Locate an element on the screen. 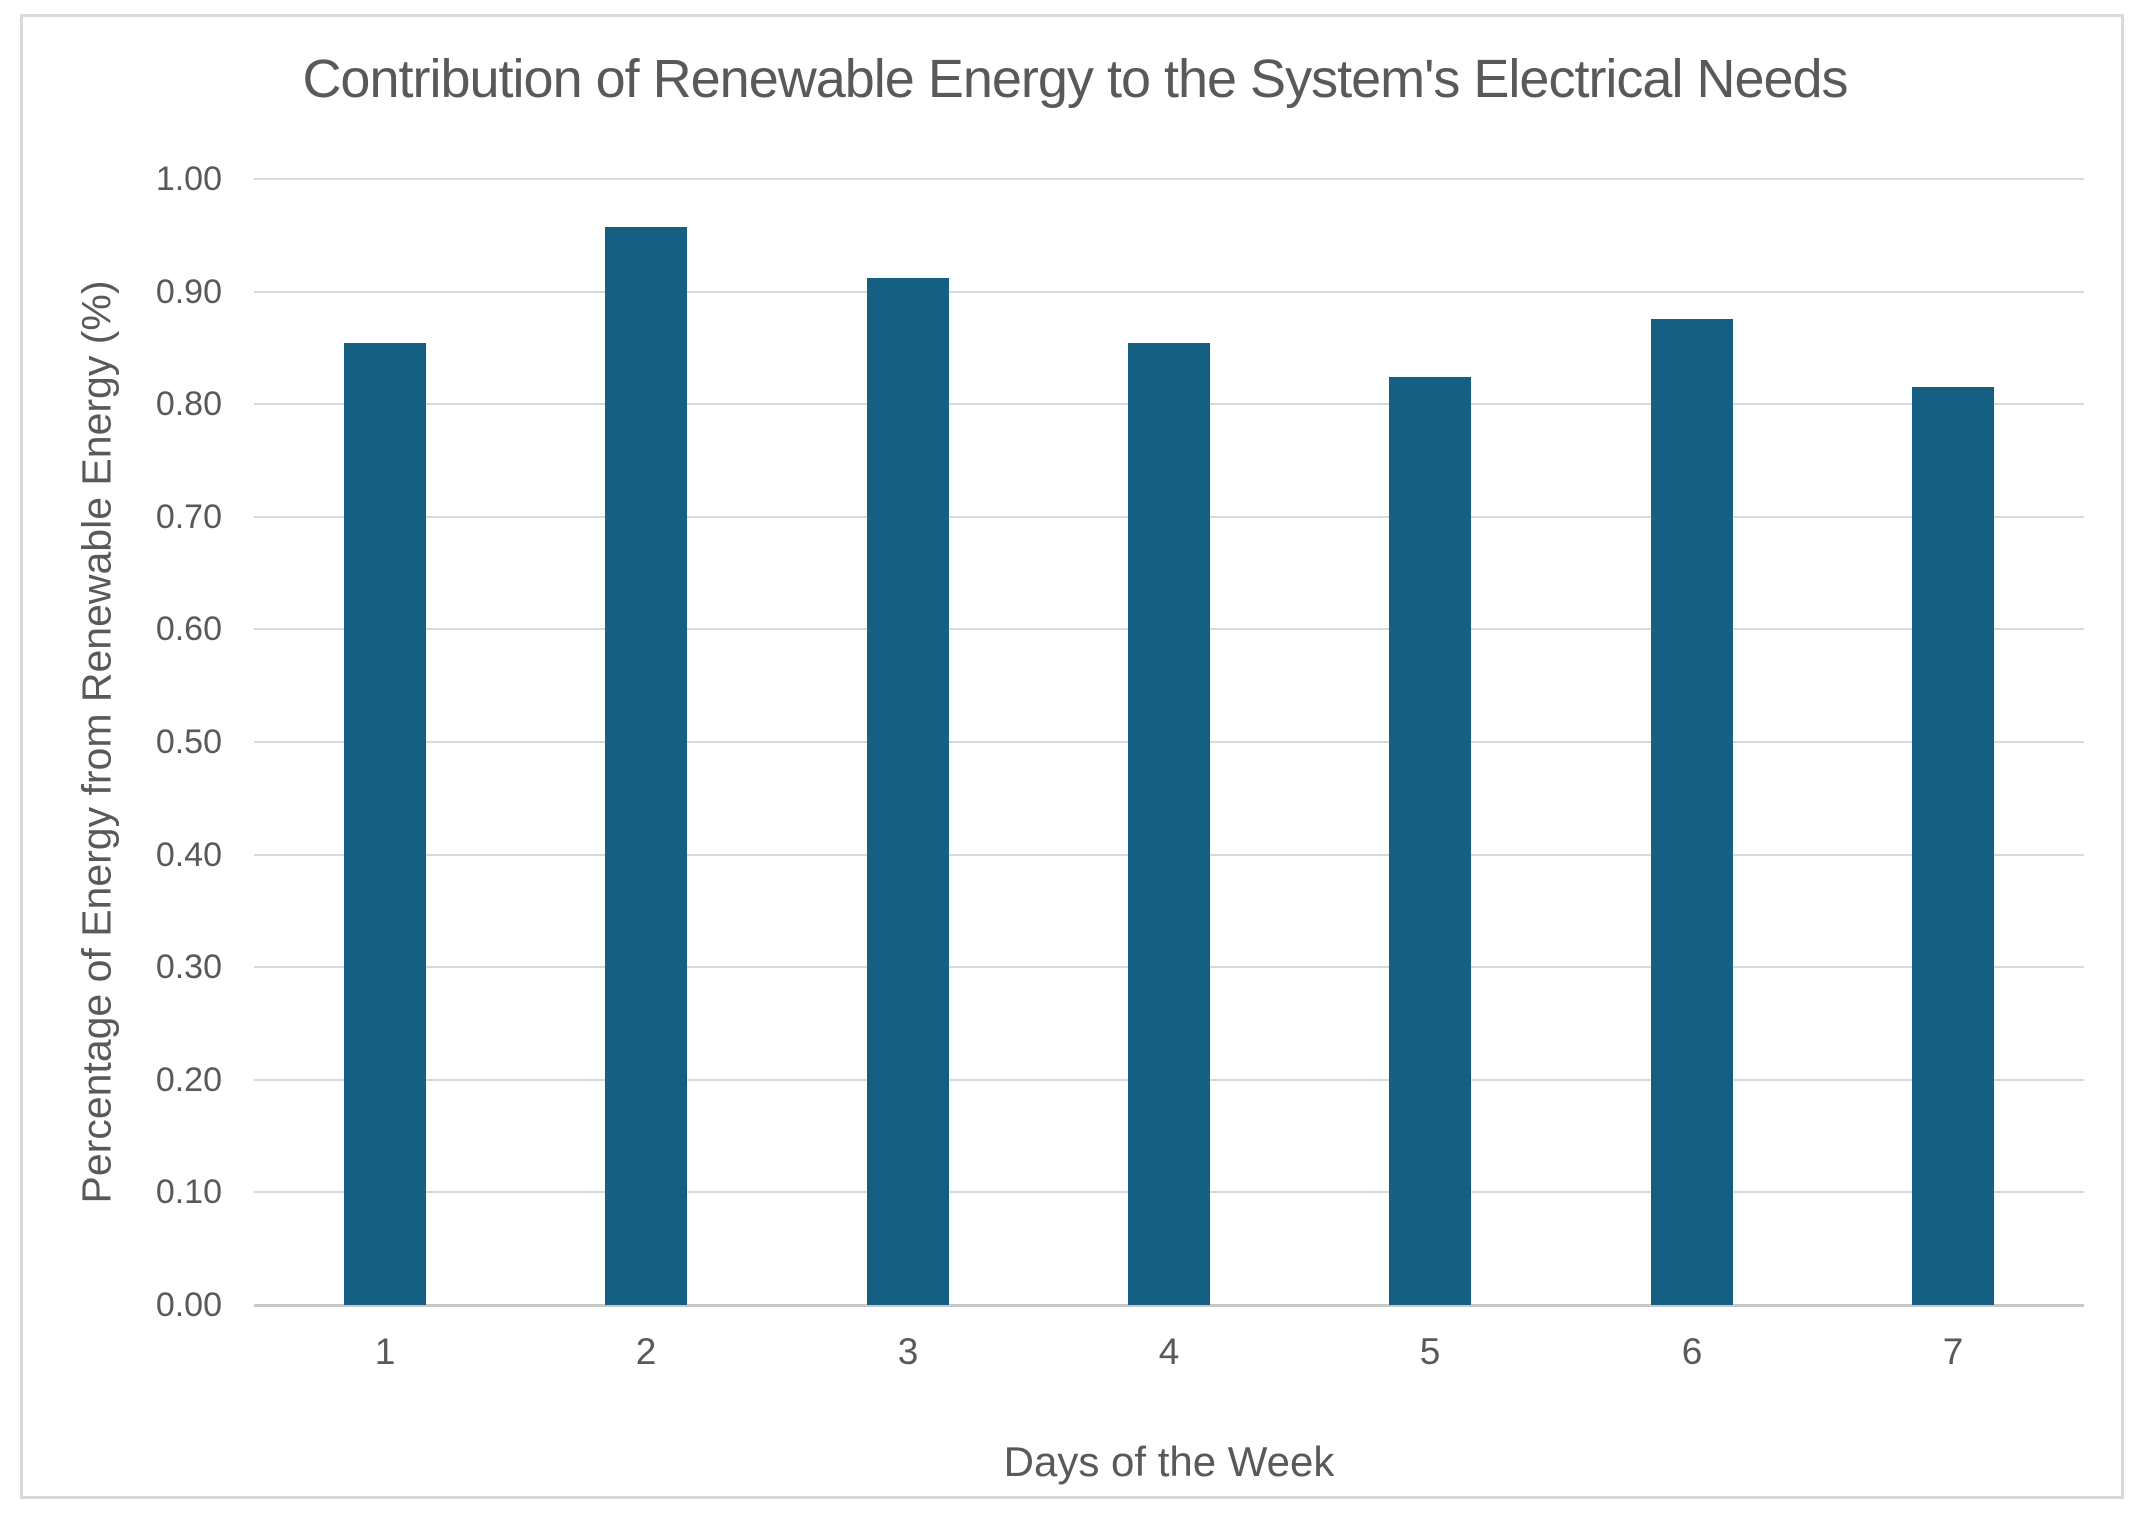 Image resolution: width=2150 pixels, height=1532 pixels. y-tick-label: 0.40 is located at coordinates (188, 854).